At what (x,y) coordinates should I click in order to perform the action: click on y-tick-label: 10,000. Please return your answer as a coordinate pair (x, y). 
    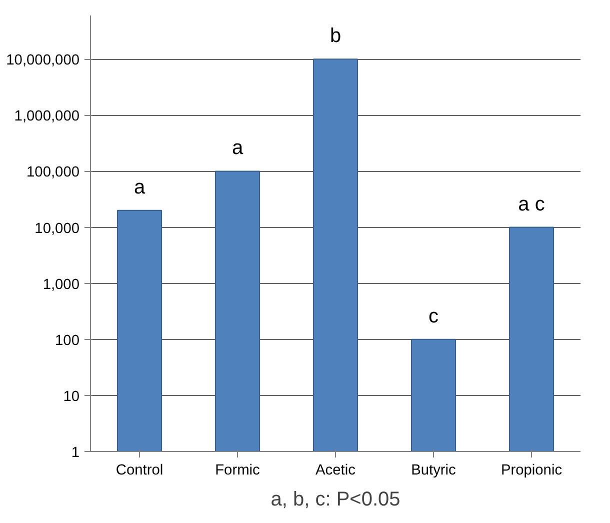
    Looking at the image, I should click on (57, 228).